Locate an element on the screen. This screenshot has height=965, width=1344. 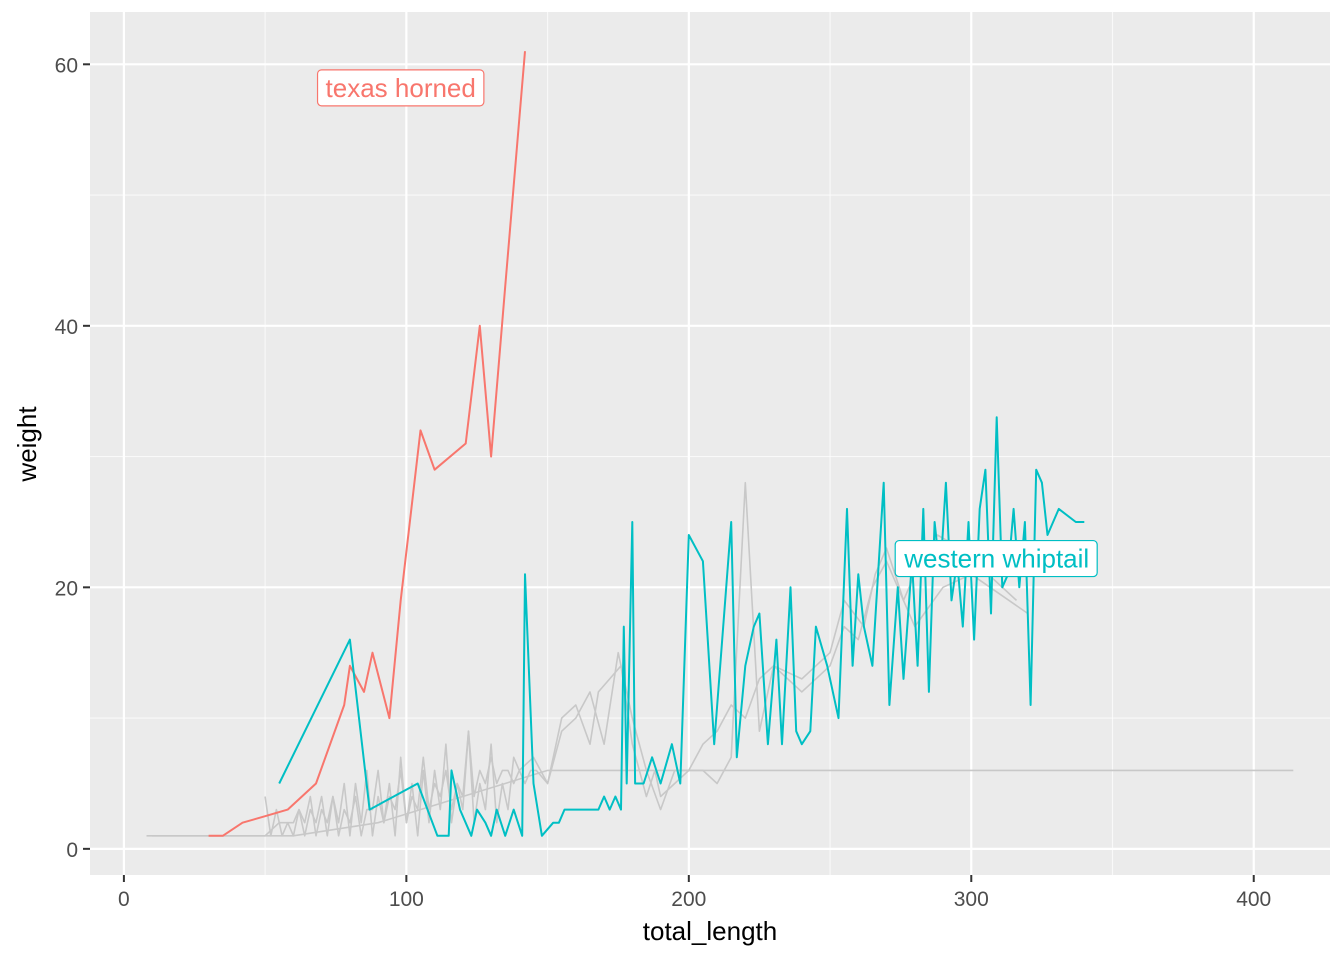
y-tick-label: 0 is located at coordinates (72, 850).